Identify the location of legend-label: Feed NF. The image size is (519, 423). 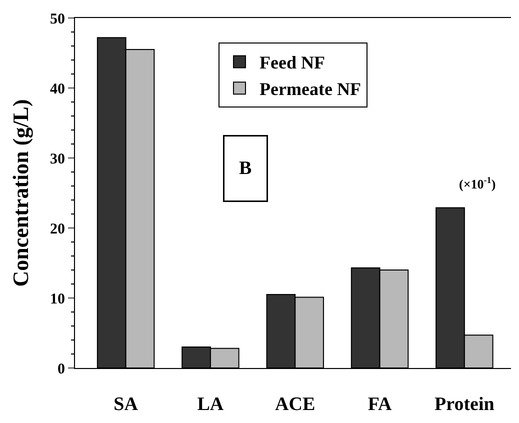
(292, 62).